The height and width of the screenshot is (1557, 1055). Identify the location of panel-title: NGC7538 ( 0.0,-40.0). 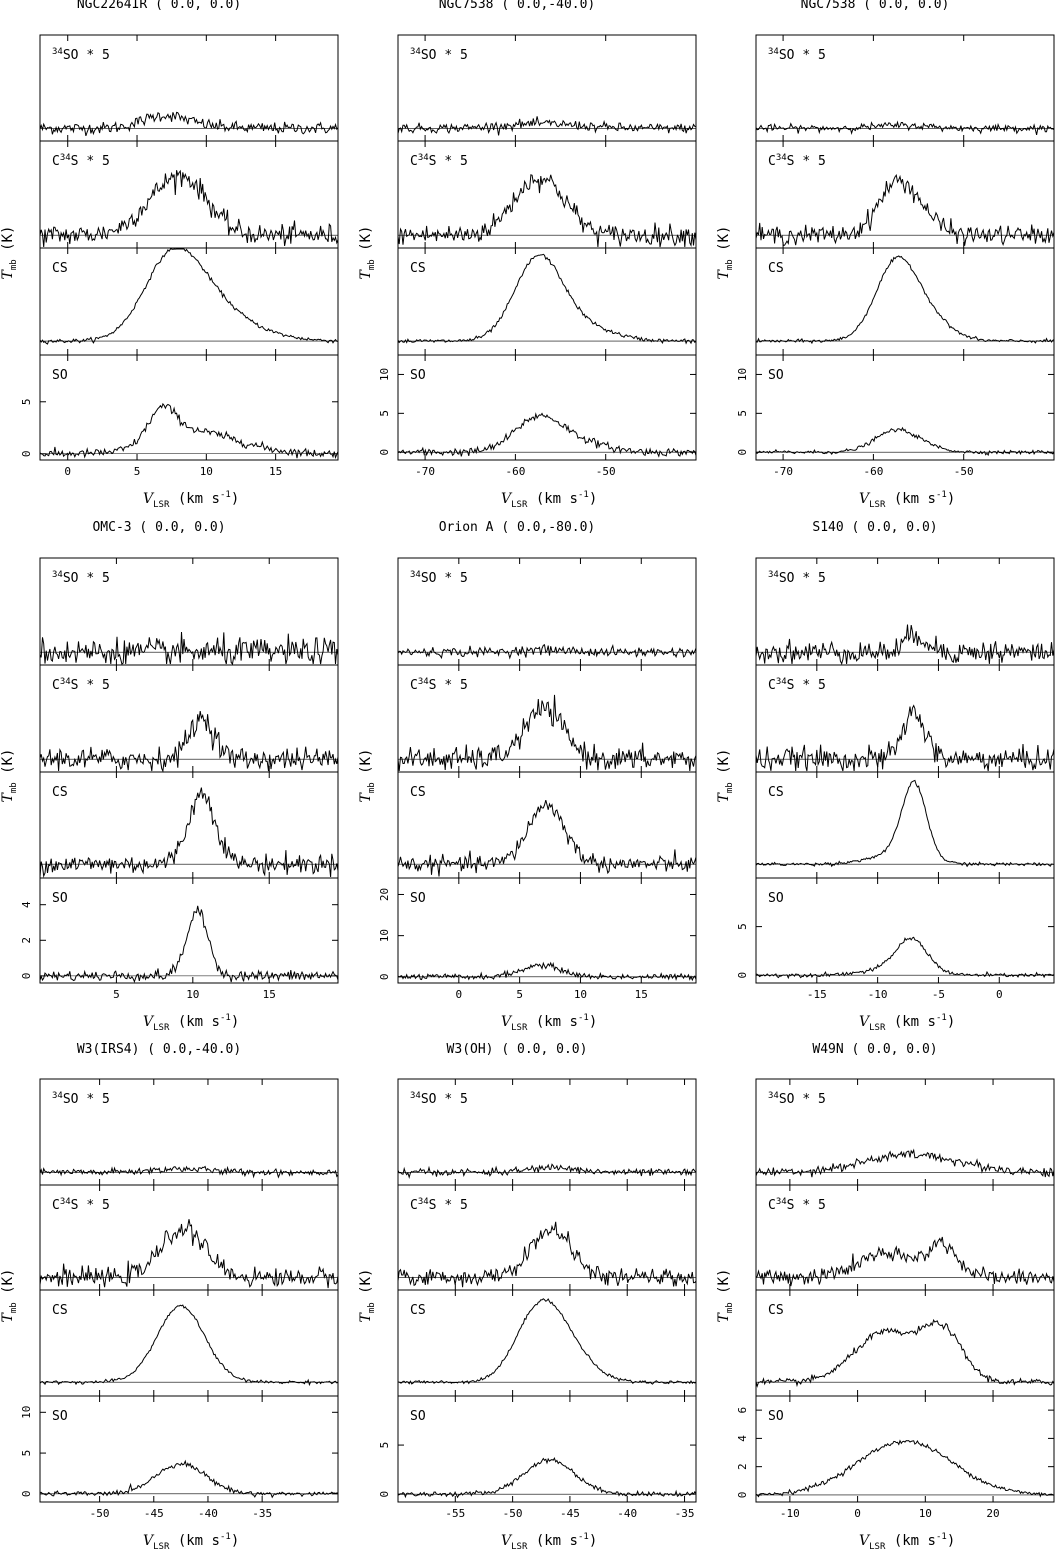
(517, 6).